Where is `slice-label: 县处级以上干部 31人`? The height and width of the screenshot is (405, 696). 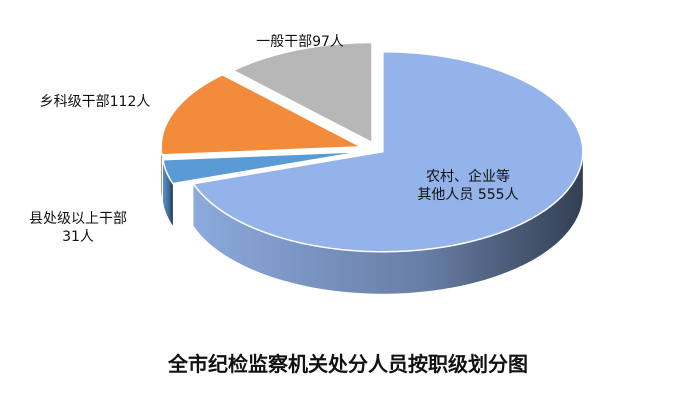
slice-label: 县处级以上干部 31人 is located at coordinates (78, 228).